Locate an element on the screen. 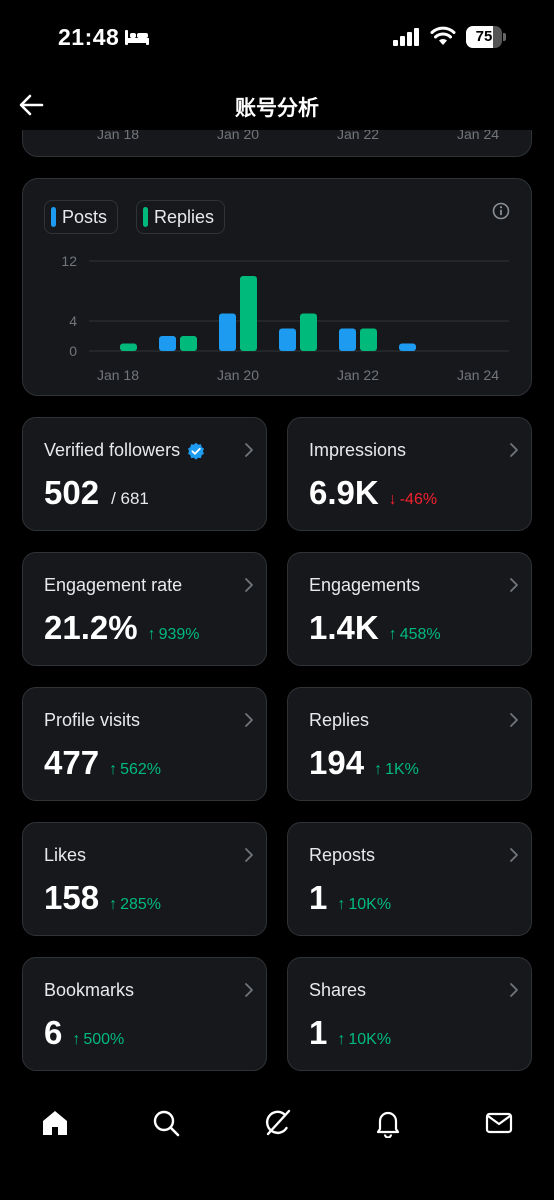  stat-label-text: Reposts is located at coordinates (342, 855).